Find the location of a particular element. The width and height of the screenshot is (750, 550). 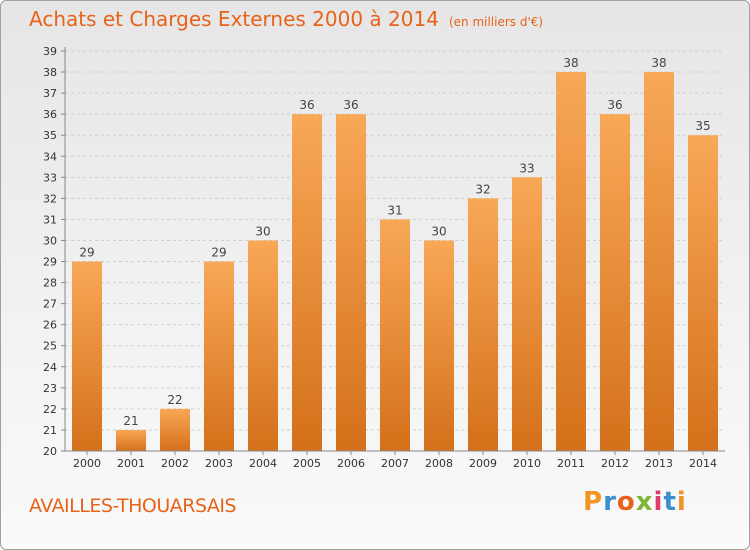

y-tick-label: 25 is located at coordinates (50, 346).